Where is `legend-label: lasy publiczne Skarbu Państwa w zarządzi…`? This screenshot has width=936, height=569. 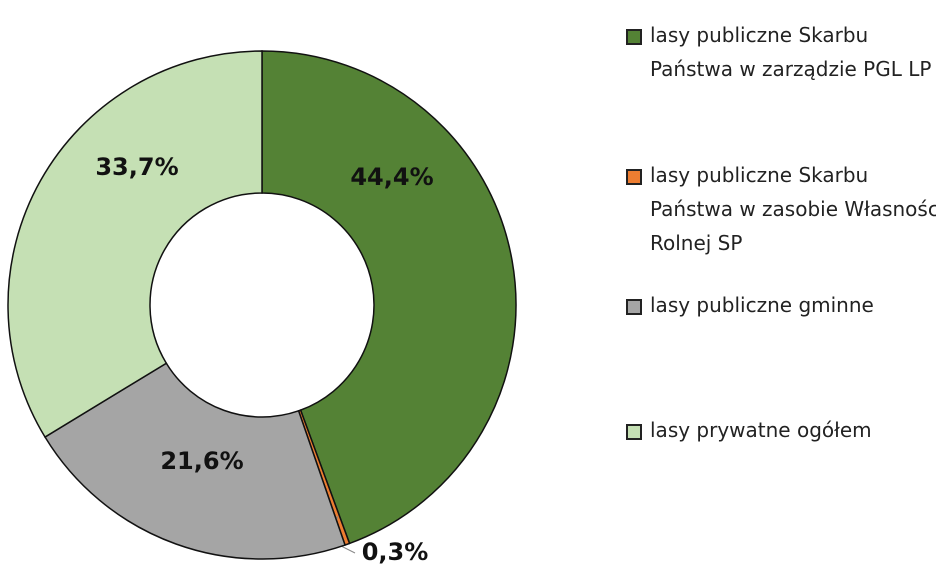 legend-label: lasy publiczne Skarbu Państwa w zarządzi… is located at coordinates (791, 52).